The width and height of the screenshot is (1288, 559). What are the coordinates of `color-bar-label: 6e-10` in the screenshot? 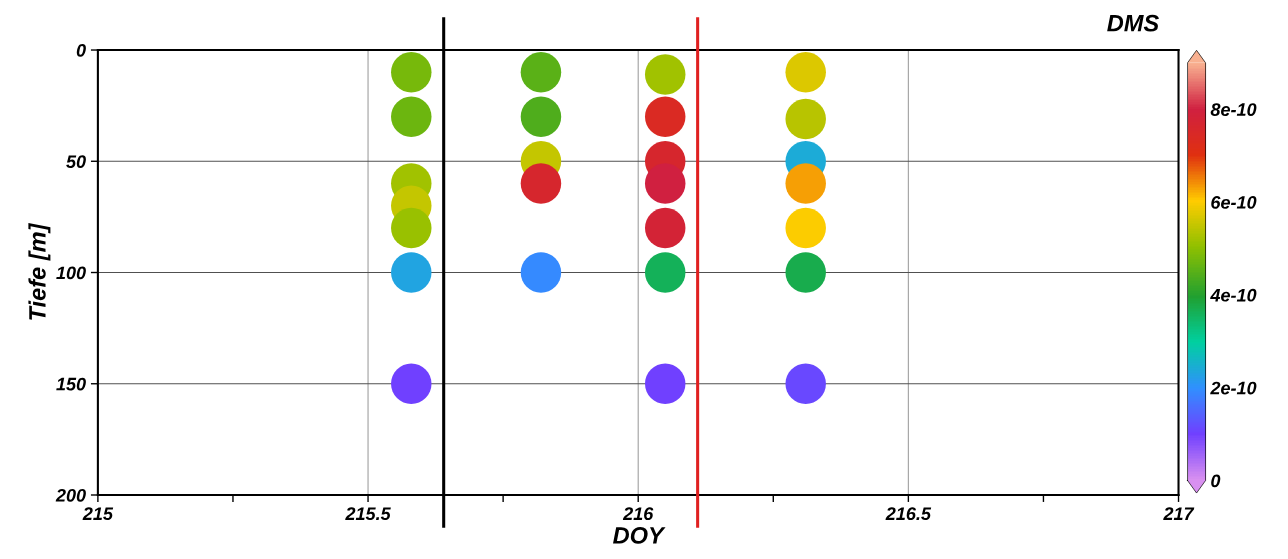 It's located at (1234, 202).